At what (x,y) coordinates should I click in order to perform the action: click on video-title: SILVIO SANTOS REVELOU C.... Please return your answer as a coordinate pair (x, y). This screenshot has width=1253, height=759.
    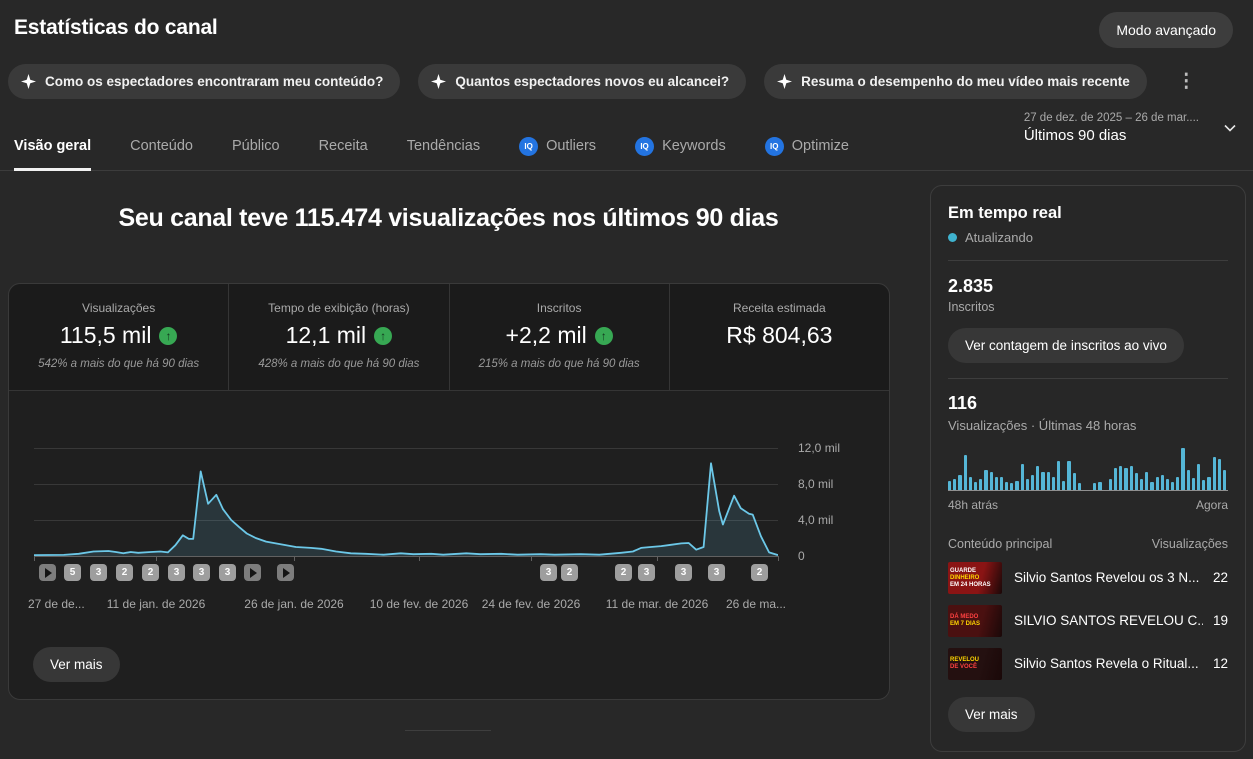
    Looking at the image, I should click on (1108, 620).